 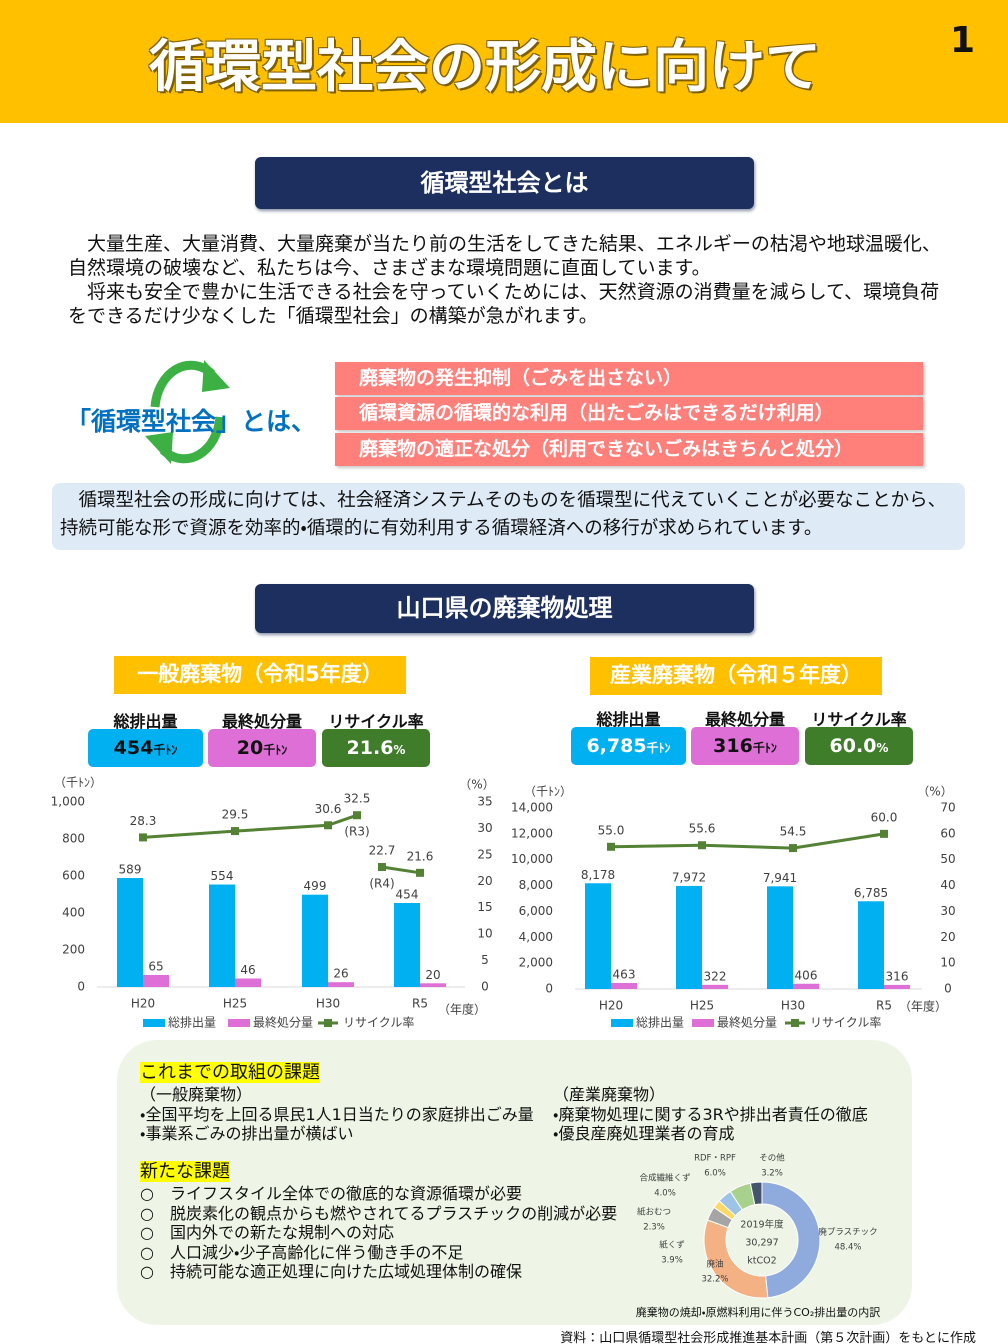 I want to click on stat-value: 21.6, so click(x=370, y=748).